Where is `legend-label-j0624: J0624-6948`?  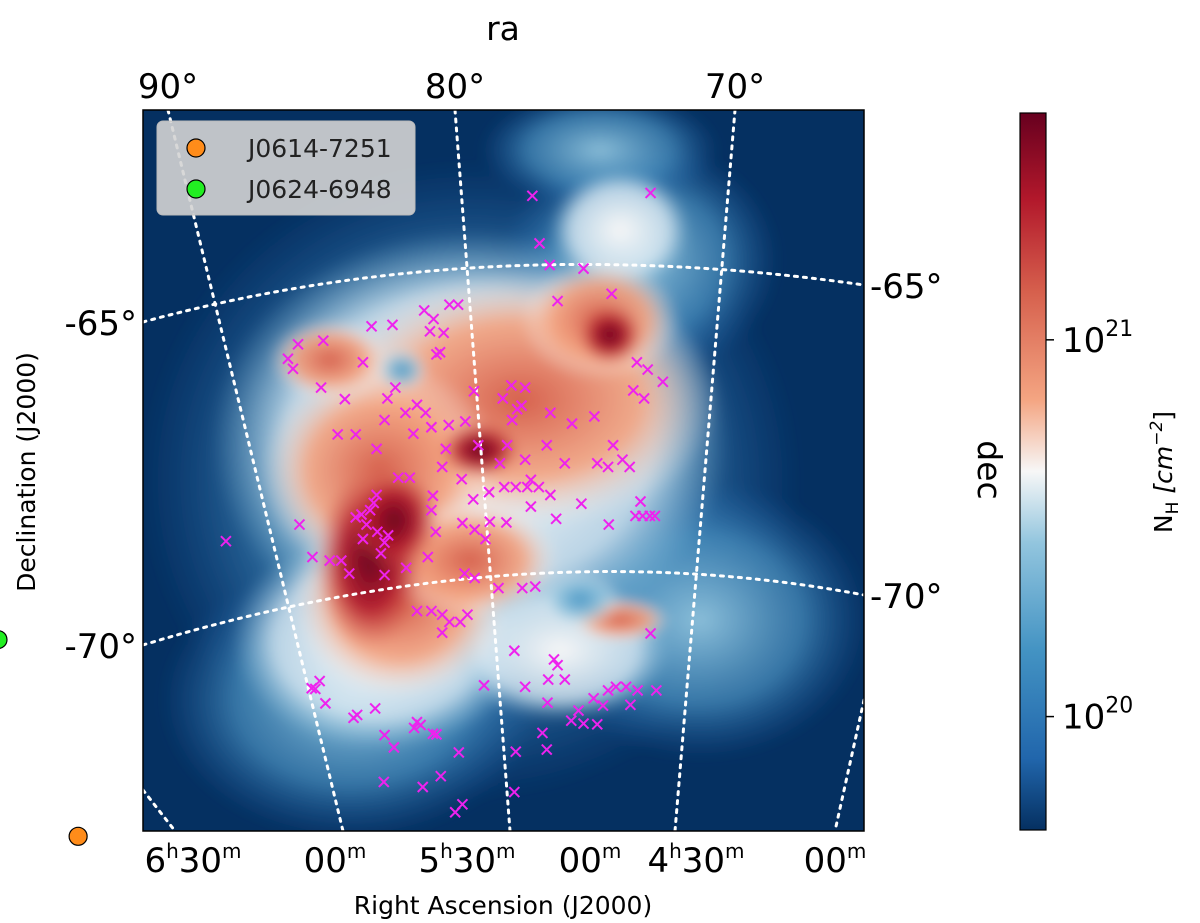 legend-label-j0624: J0624-6948 is located at coordinates (319, 189).